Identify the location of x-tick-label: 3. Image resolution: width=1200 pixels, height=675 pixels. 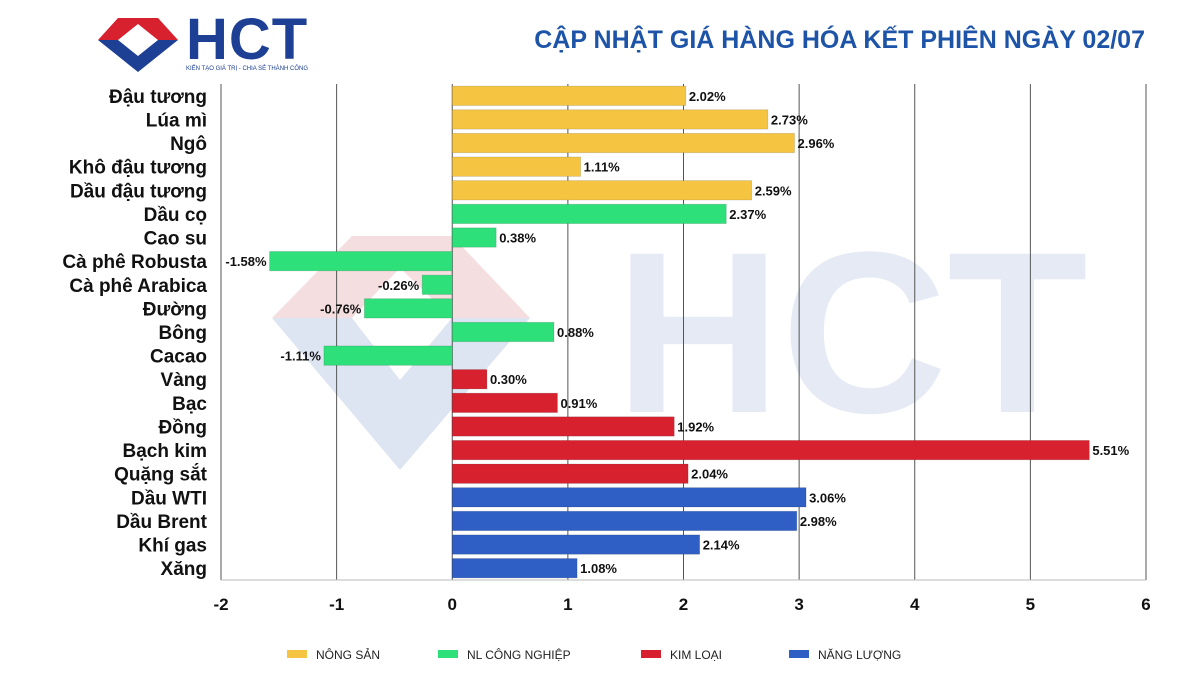
(798, 604).